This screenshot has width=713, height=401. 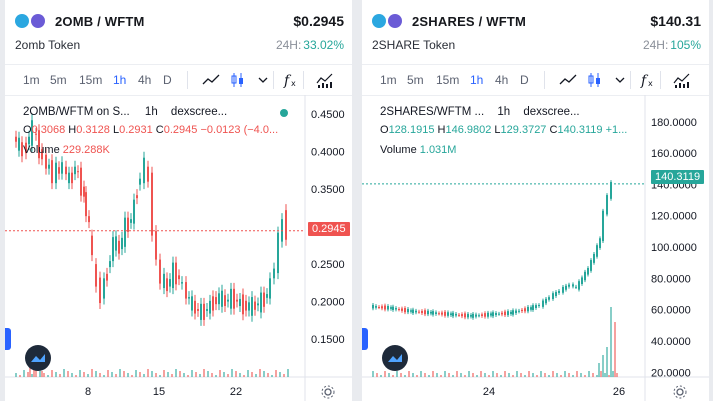 What do you see at coordinates (674, 123) in the screenshot?
I see `y-tick-label: 180.0000` at bounding box center [674, 123].